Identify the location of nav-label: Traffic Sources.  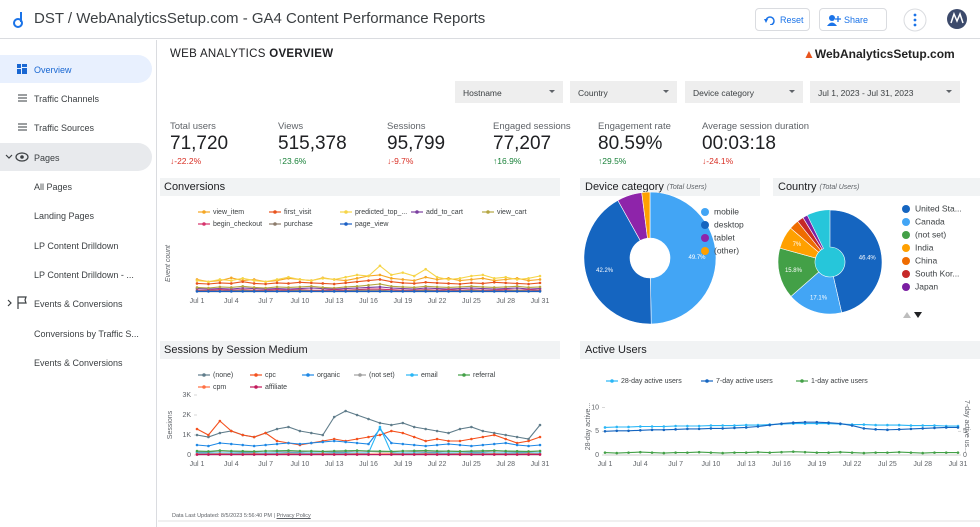
(64, 128).